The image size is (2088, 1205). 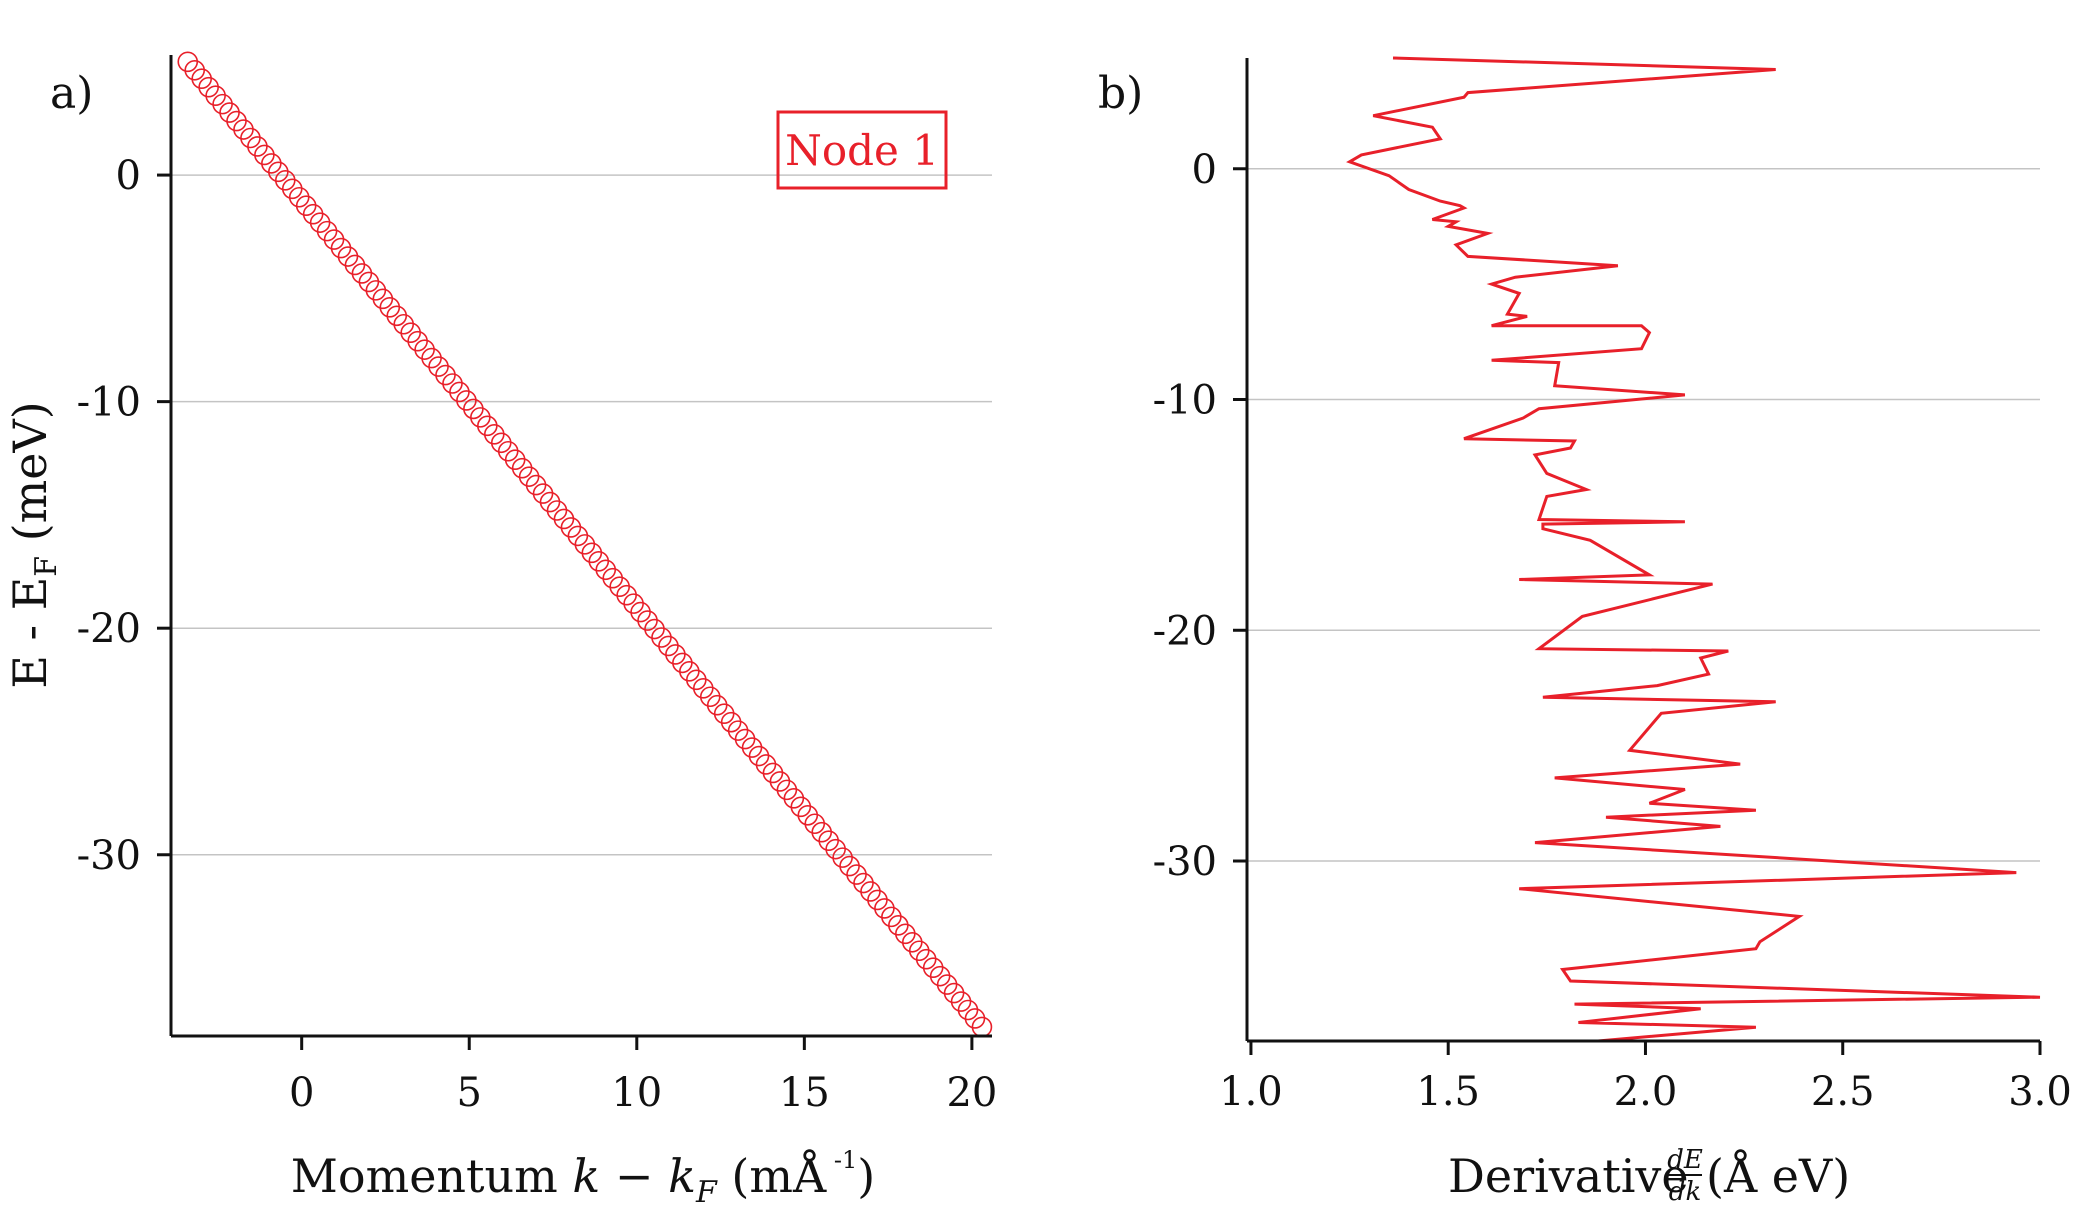 What do you see at coordinates (469, 1093) in the screenshot?
I see `panel-a-x-tick-label: 5` at bounding box center [469, 1093].